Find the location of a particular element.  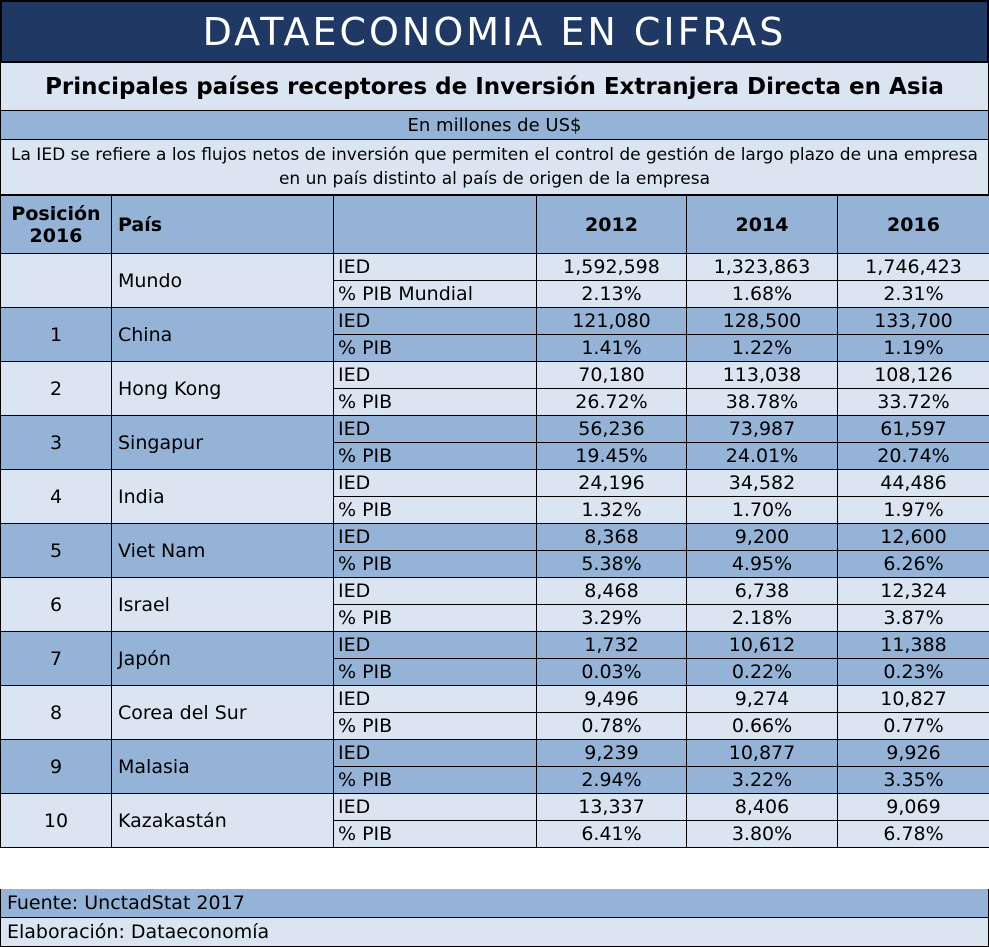

position-cell: 4 is located at coordinates (56, 496).